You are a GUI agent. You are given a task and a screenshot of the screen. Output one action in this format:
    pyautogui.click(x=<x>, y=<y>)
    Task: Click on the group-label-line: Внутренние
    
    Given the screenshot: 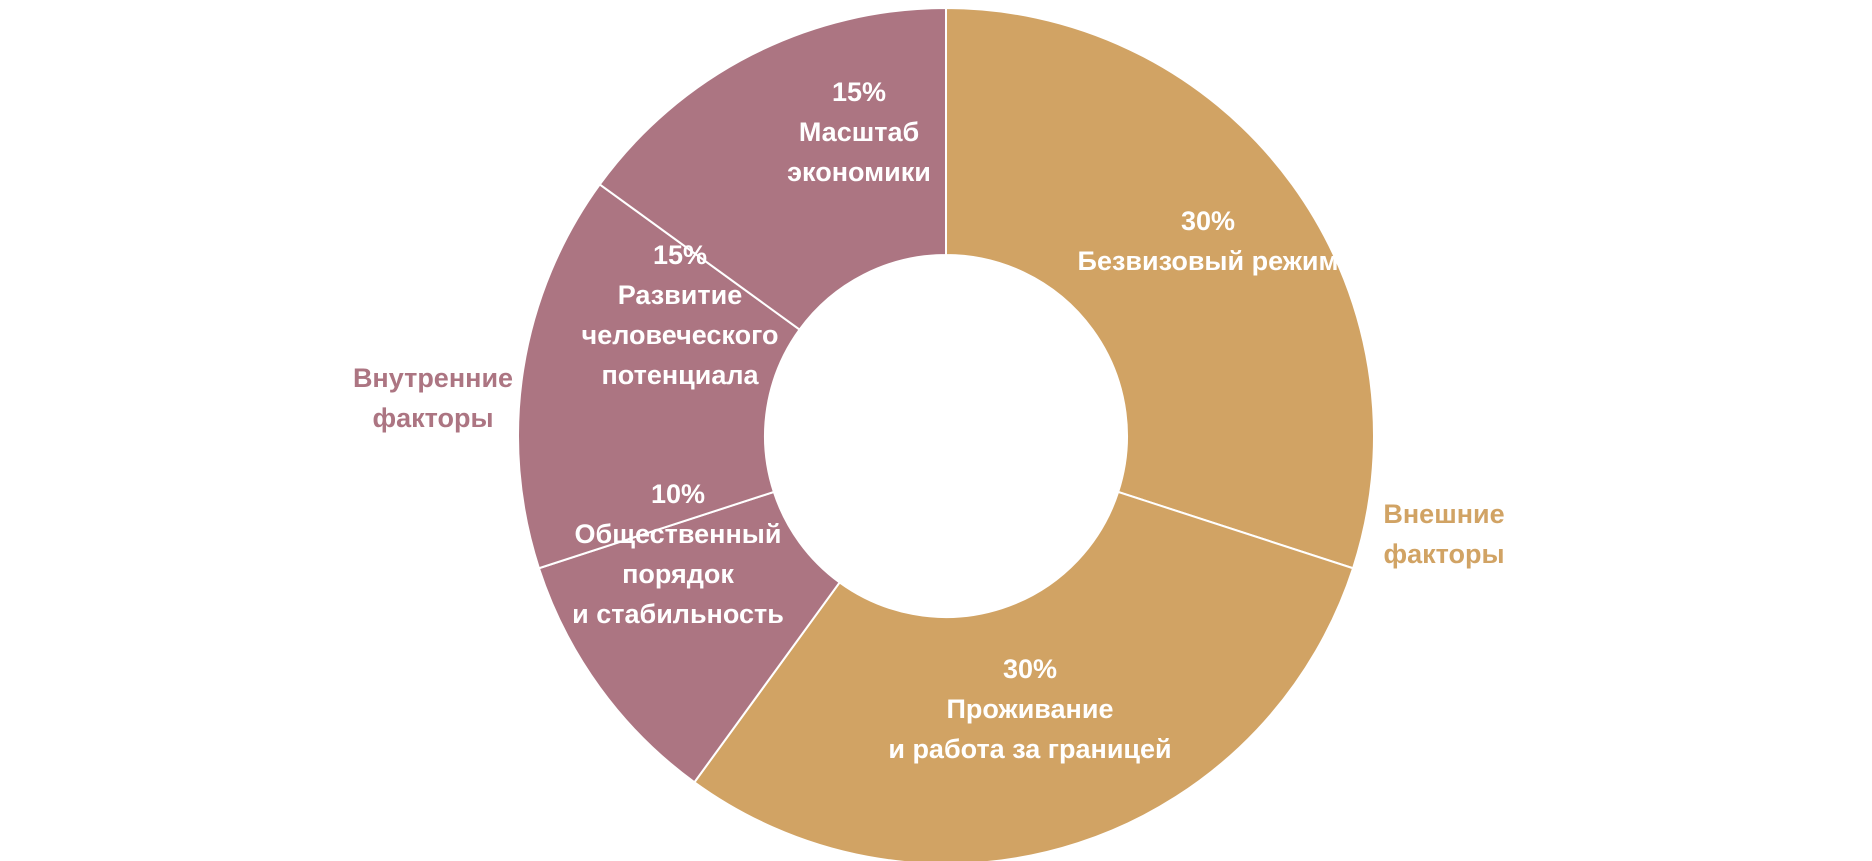 What is the action you would take?
    pyautogui.click(x=433, y=378)
    